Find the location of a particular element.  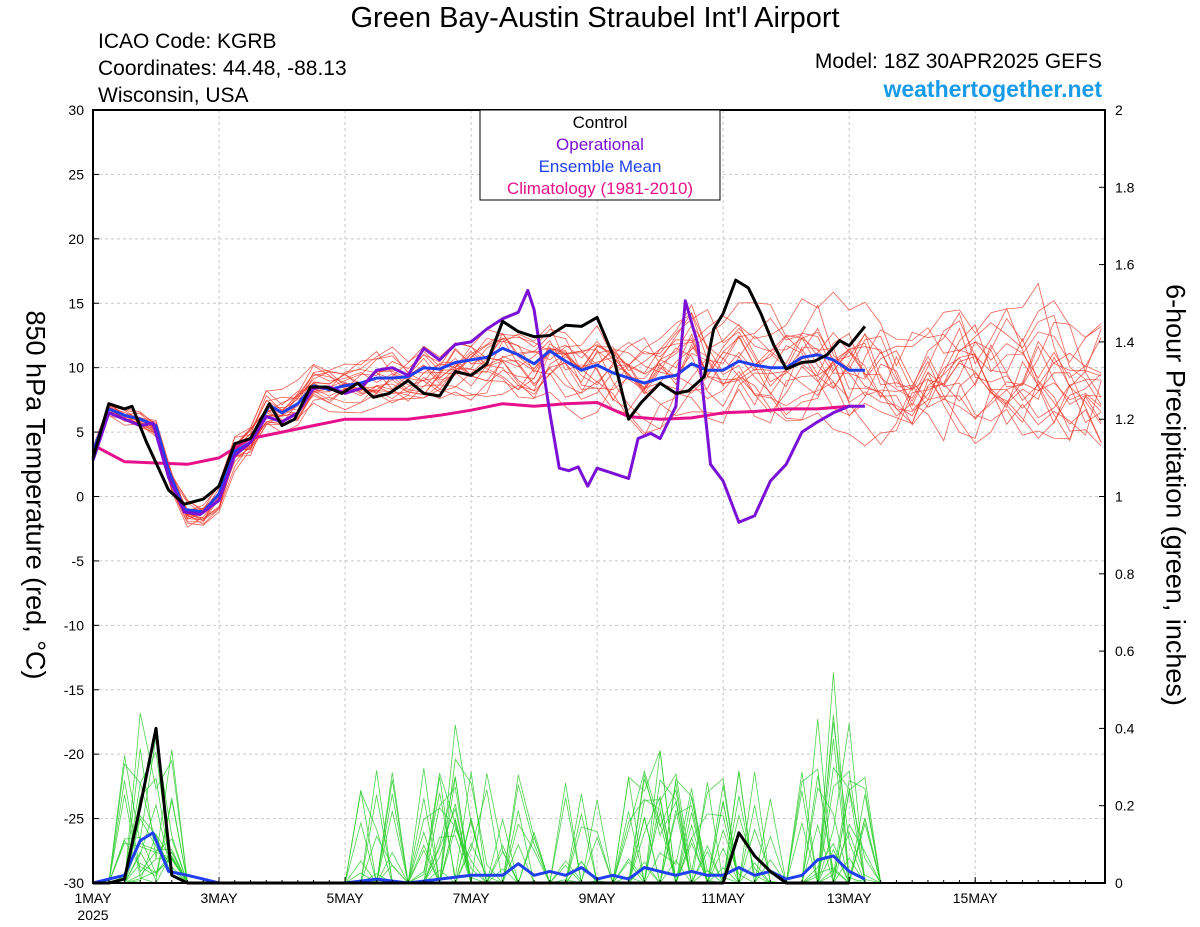

x-tick-label: 3MAY is located at coordinates (219, 898).